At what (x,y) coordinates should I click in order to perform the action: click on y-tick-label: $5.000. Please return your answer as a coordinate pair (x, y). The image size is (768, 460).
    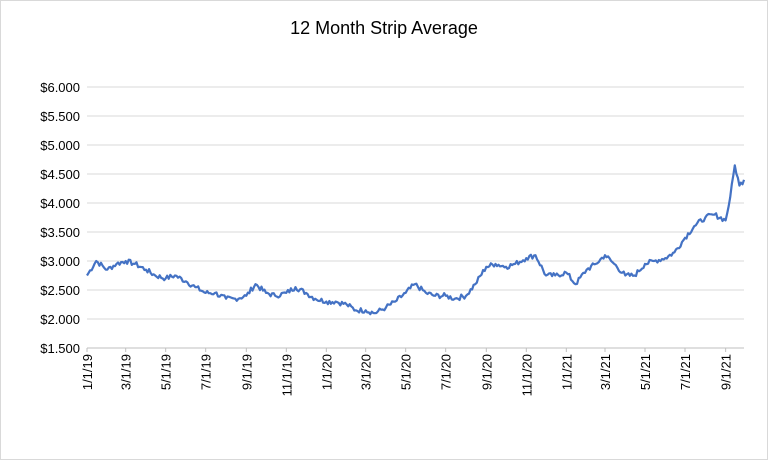
    Looking at the image, I should click on (60, 145).